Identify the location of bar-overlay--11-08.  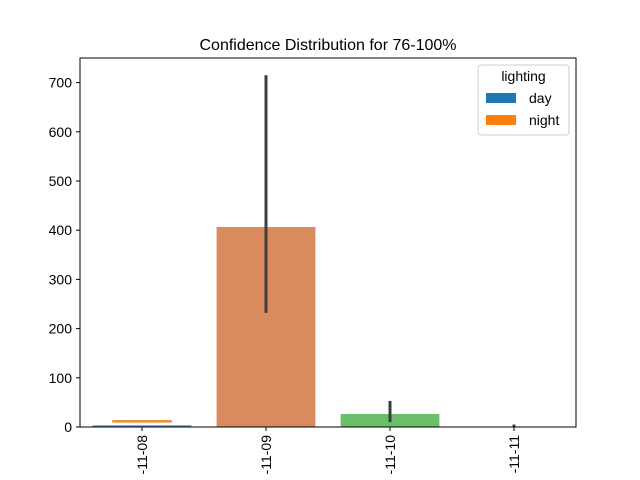
(142, 421).